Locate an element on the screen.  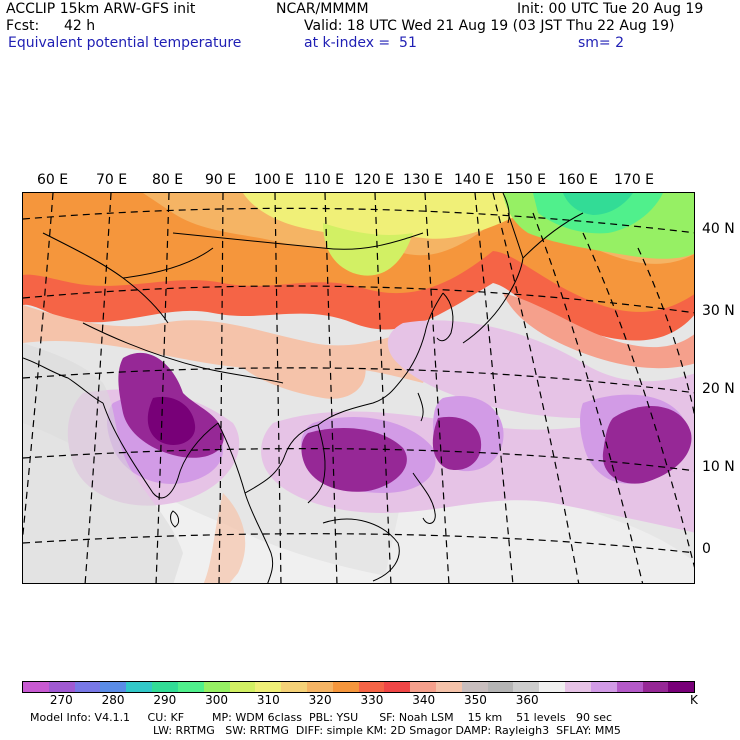
lat-label-20n: 20 N is located at coordinates (718, 389).